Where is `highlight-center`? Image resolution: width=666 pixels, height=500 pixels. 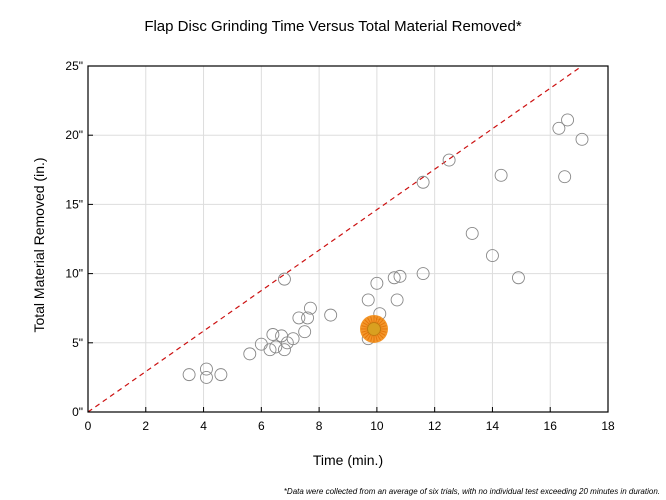
highlight-center is located at coordinates (374, 328).